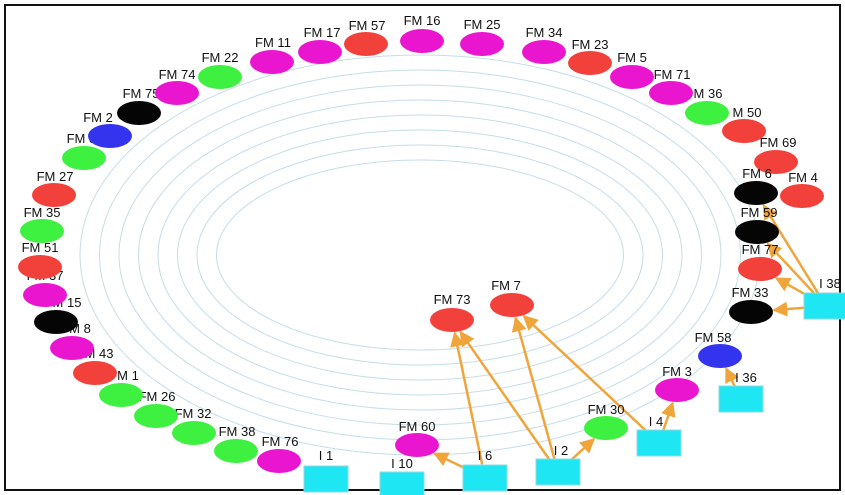 The height and width of the screenshot is (495, 845). I want to click on node-fm3: FM 3, so click(677, 383).